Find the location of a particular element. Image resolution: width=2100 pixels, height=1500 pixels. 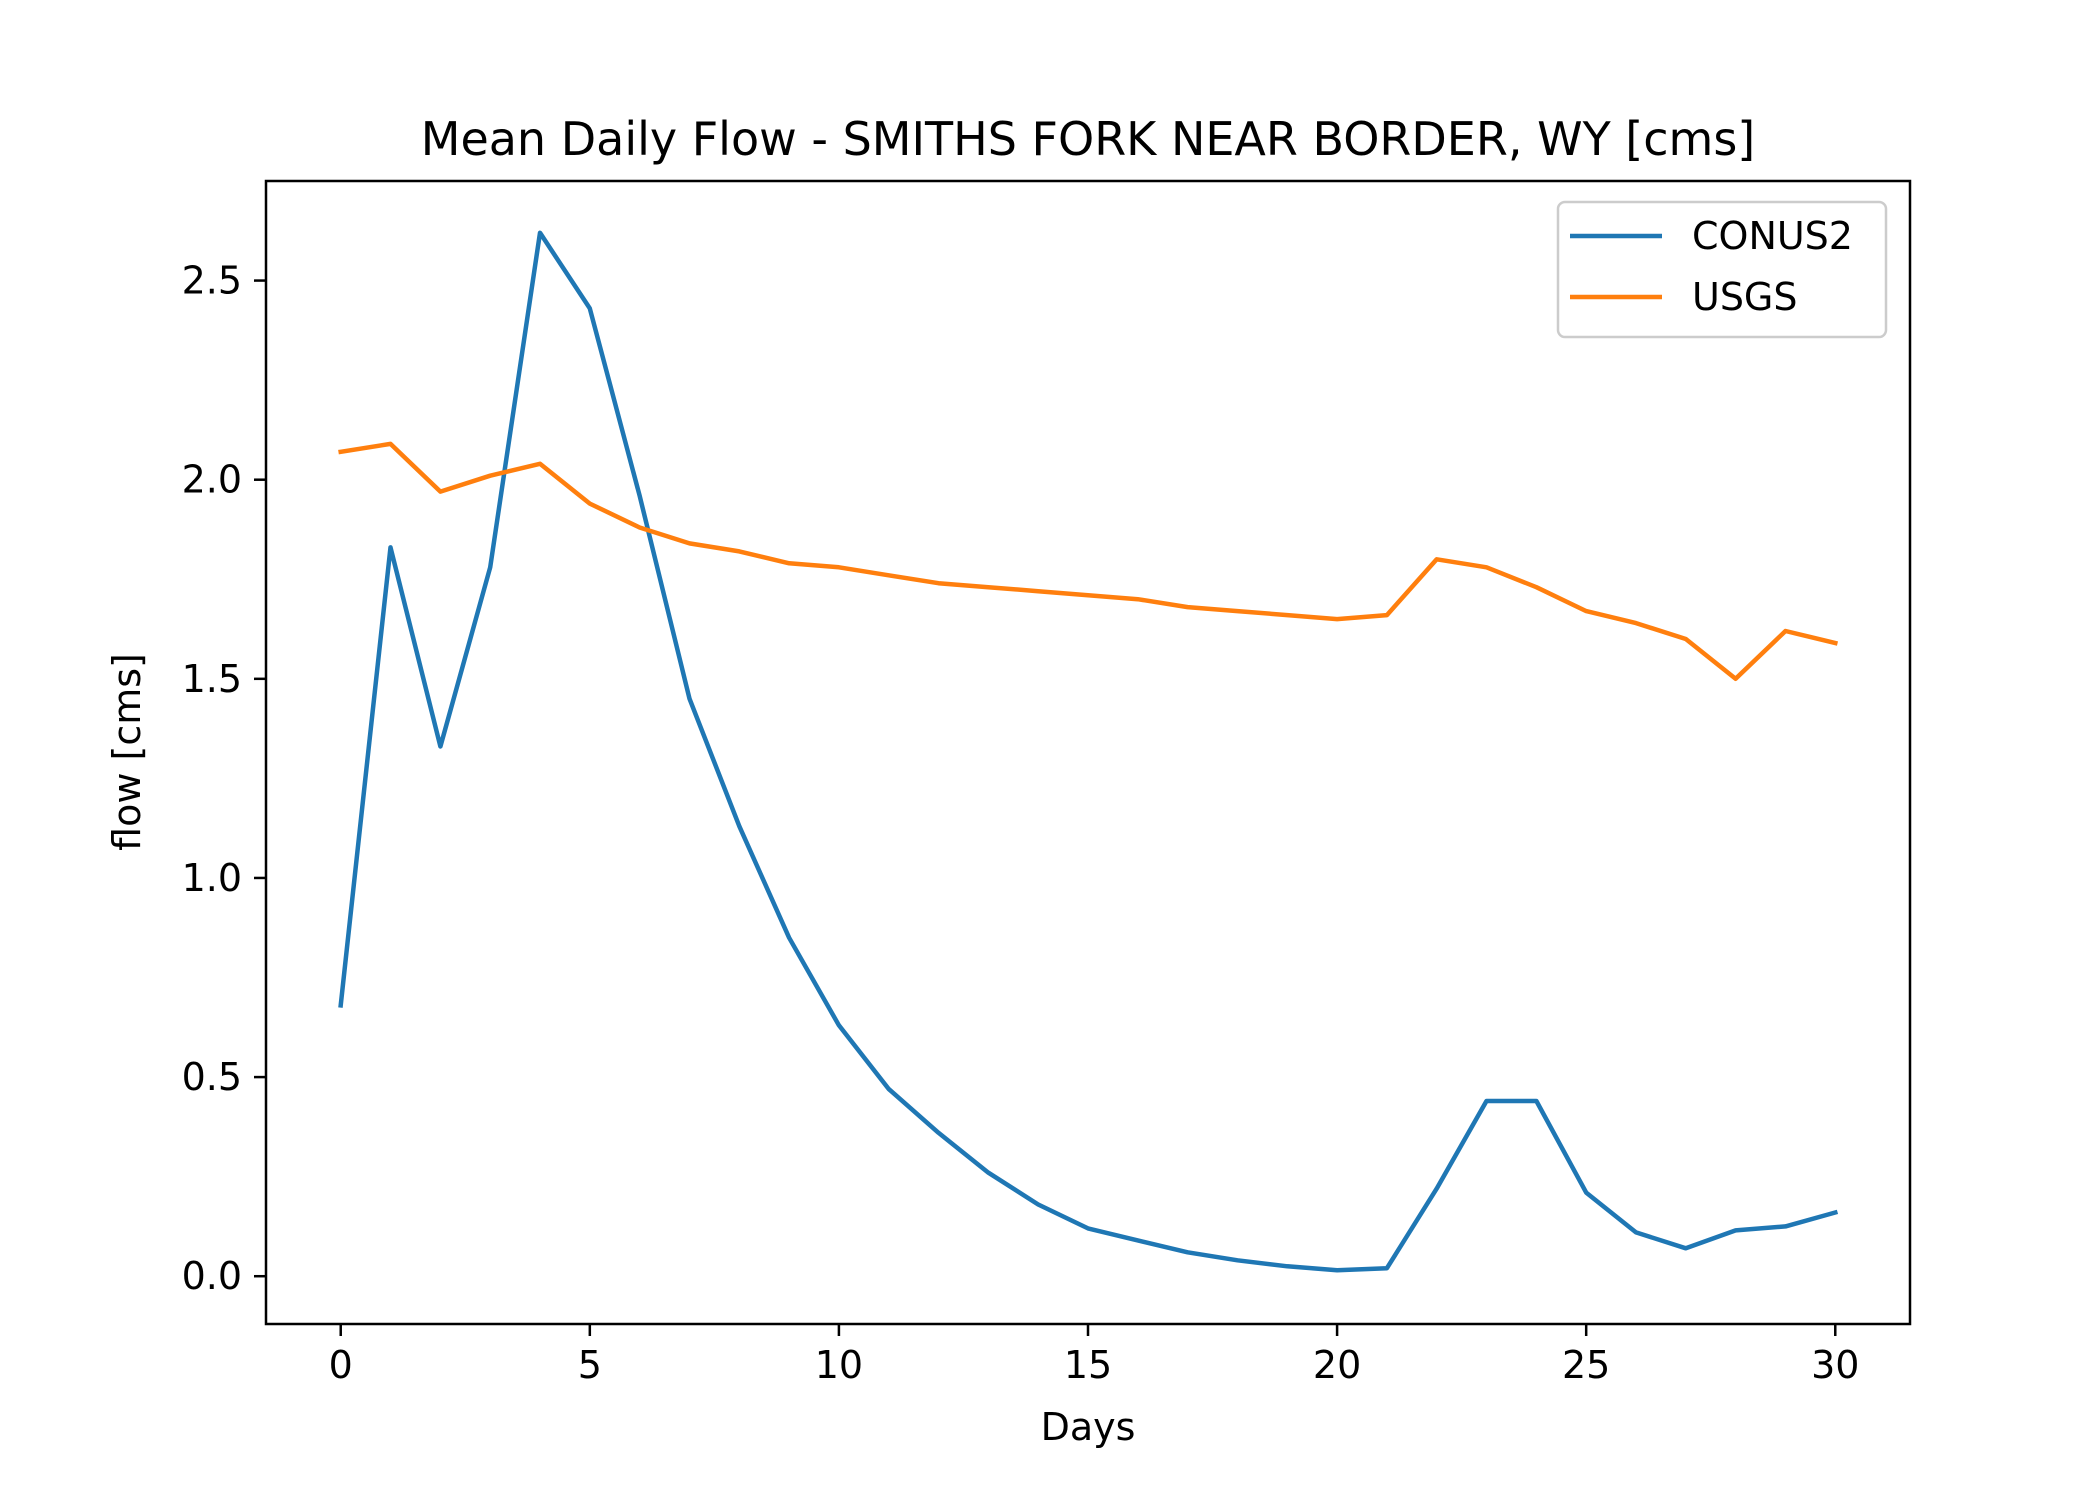

x-tick-label: 15 is located at coordinates (1088, 1365).